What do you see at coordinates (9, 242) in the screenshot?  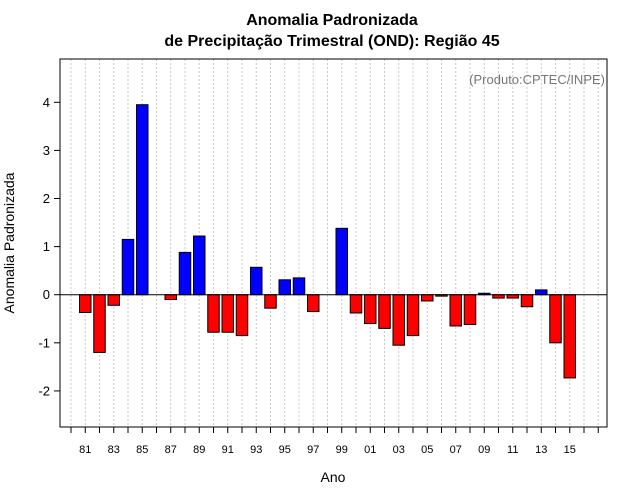 I see `y-axis-label: Anomalia Padronizada` at bounding box center [9, 242].